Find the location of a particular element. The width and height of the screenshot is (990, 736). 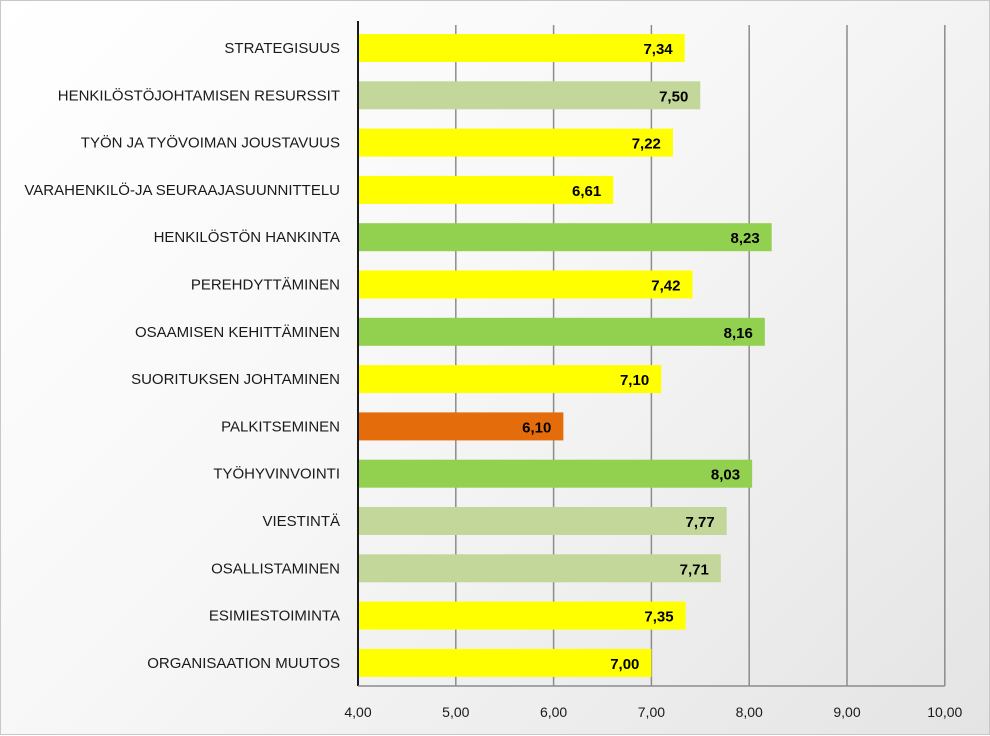

category-label: TYÖHYVINVOINTI is located at coordinates (276, 474).